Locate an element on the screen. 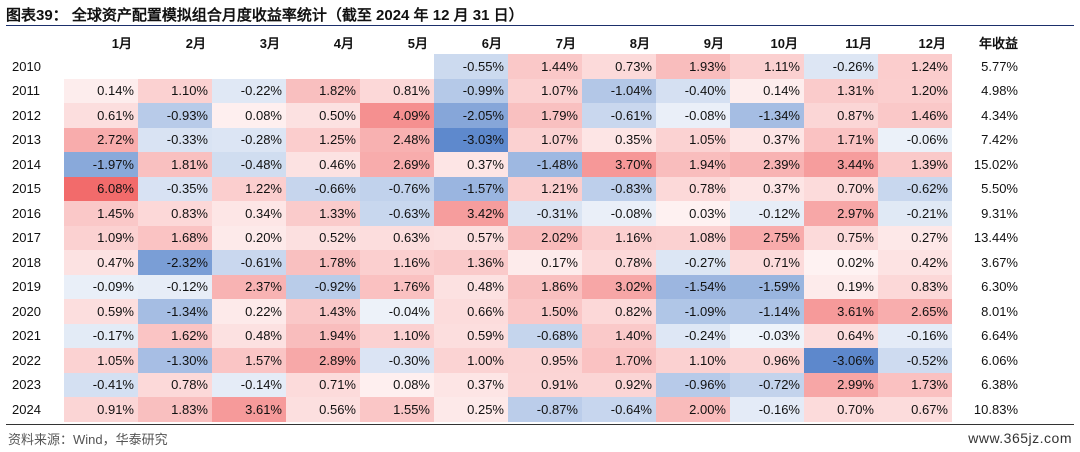 This screenshot has height=452, width=1080. monthly-return-cell: -0.28% is located at coordinates (249, 139).